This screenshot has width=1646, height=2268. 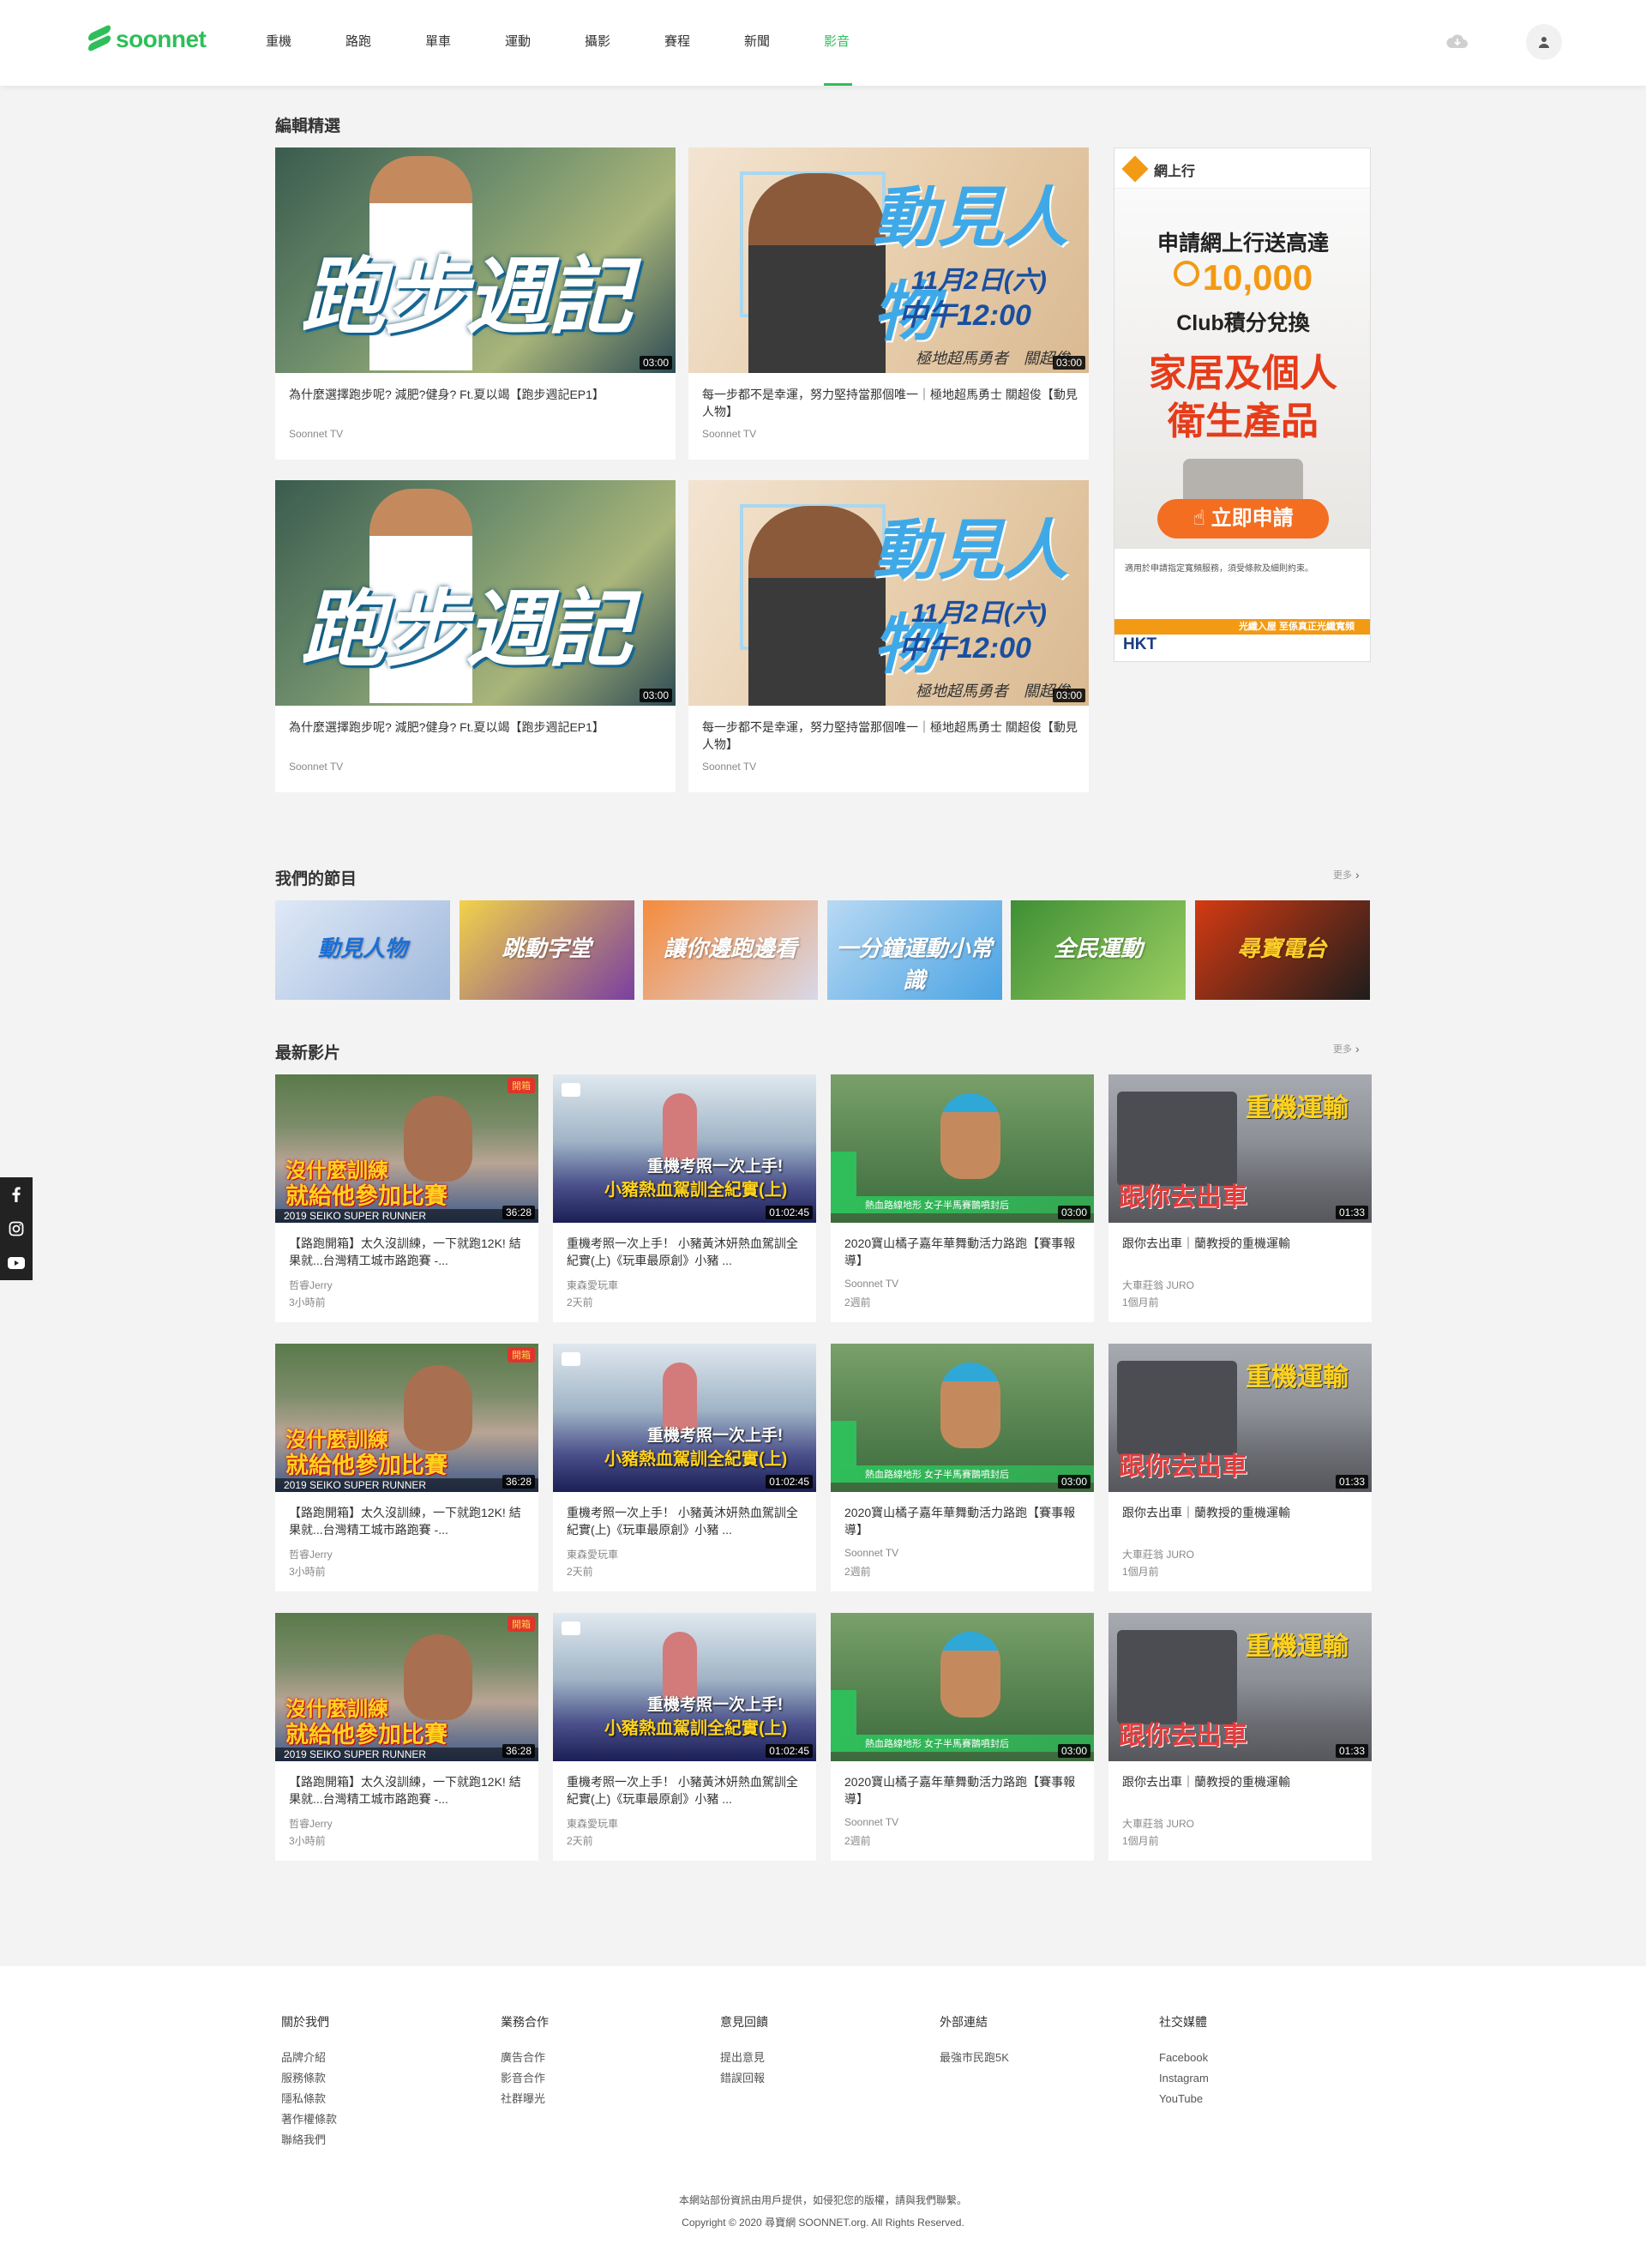 What do you see at coordinates (914, 950) in the screenshot?
I see `program-thumbnail: 一分鐘運動小常識` at bounding box center [914, 950].